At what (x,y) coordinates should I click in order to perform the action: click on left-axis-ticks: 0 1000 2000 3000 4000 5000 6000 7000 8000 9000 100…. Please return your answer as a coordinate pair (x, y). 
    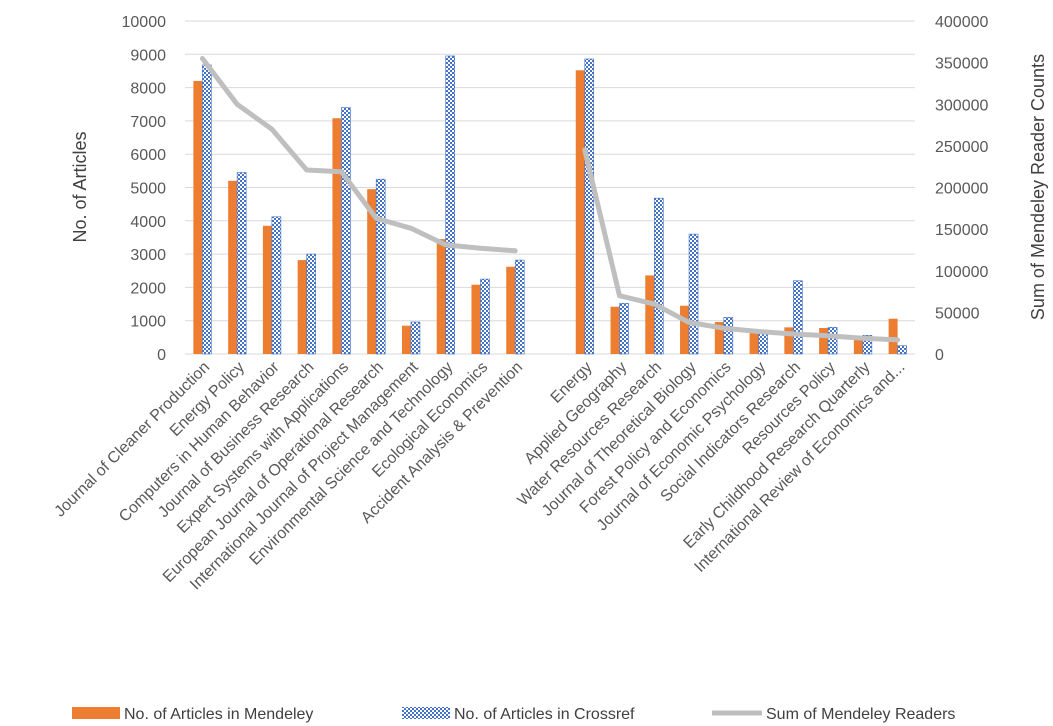
    Looking at the image, I should click on (144, 189).